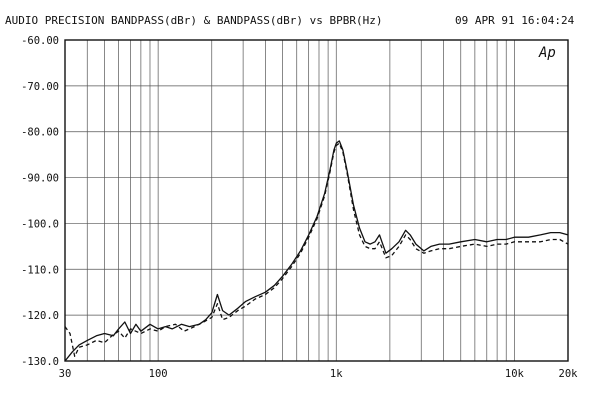 The width and height of the screenshot is (600, 408). Describe the element at coordinates (40, 179) in the screenshot. I see `y-tick-label: -90.00` at that location.